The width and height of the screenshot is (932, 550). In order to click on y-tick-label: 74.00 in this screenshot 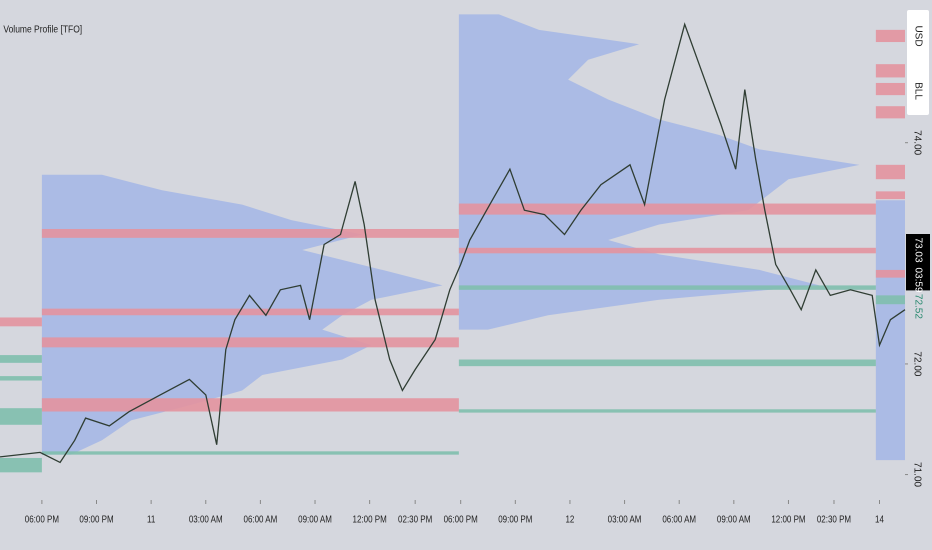, I will do `click(916, 142)`.